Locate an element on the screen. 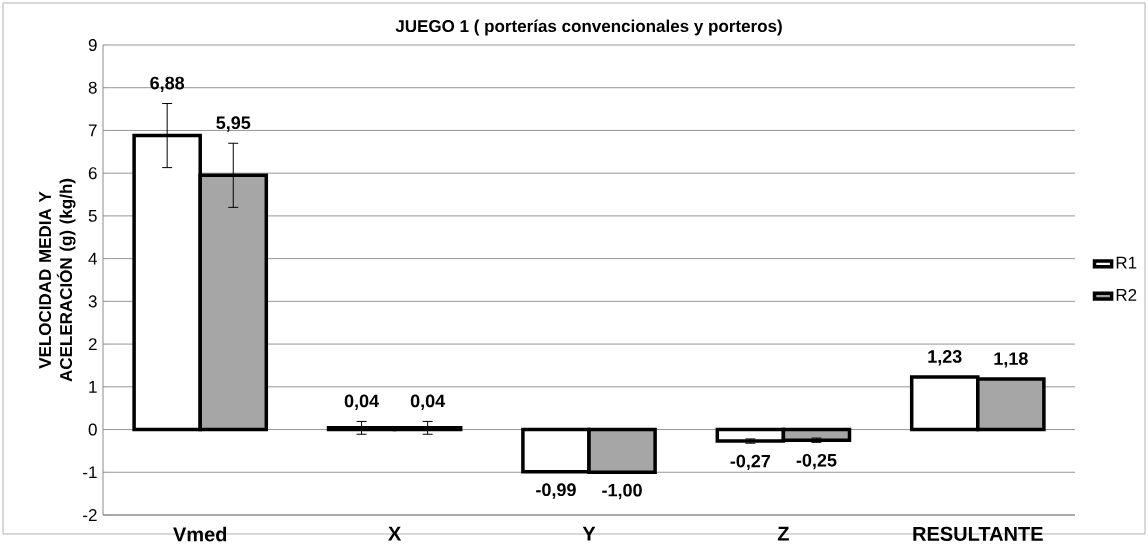 Image resolution: width=1148 pixels, height=547 pixels. x-tick-label: Y is located at coordinates (589, 533).